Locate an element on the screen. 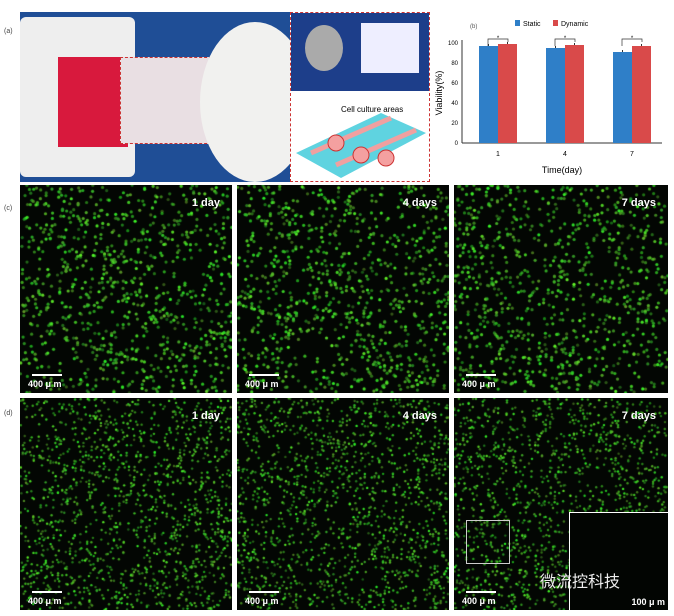 The image size is (674, 616). y-tick-label: 100 is located at coordinates (453, 44).